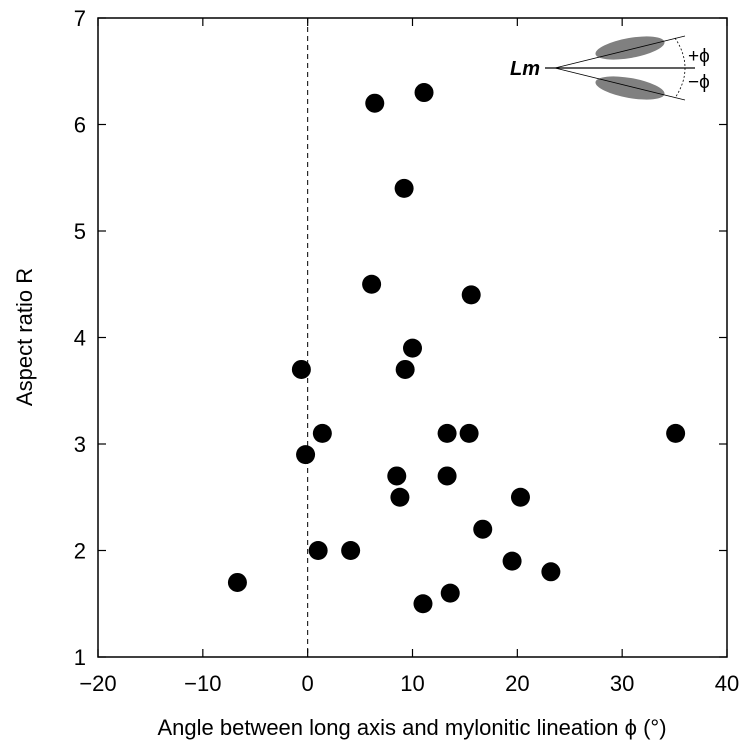 Image resolution: width=743 pixels, height=745 pixels. What do you see at coordinates (699, 82) in the screenshot?
I see `inset-label: −ϕ` at bounding box center [699, 82].